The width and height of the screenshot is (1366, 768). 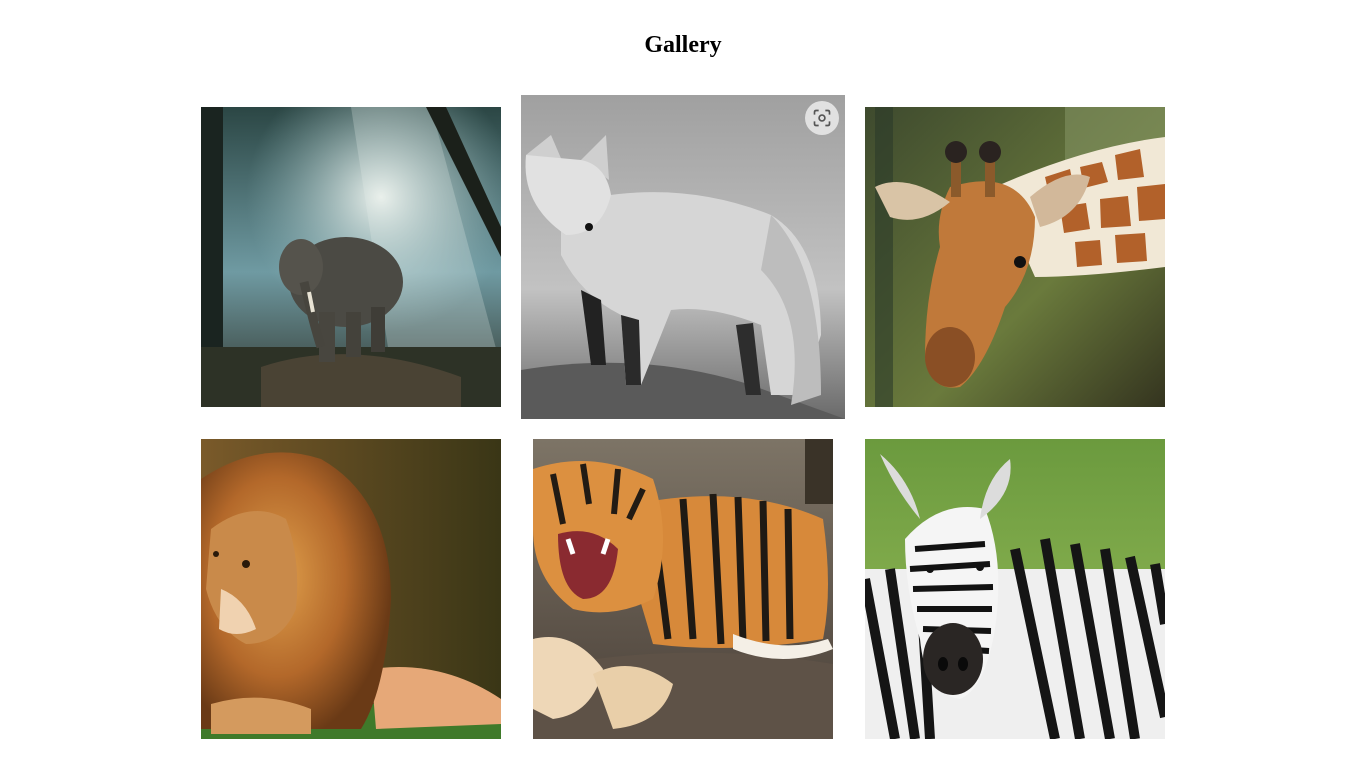 I want to click on gallery-image-elephant, so click(x=351, y=257).